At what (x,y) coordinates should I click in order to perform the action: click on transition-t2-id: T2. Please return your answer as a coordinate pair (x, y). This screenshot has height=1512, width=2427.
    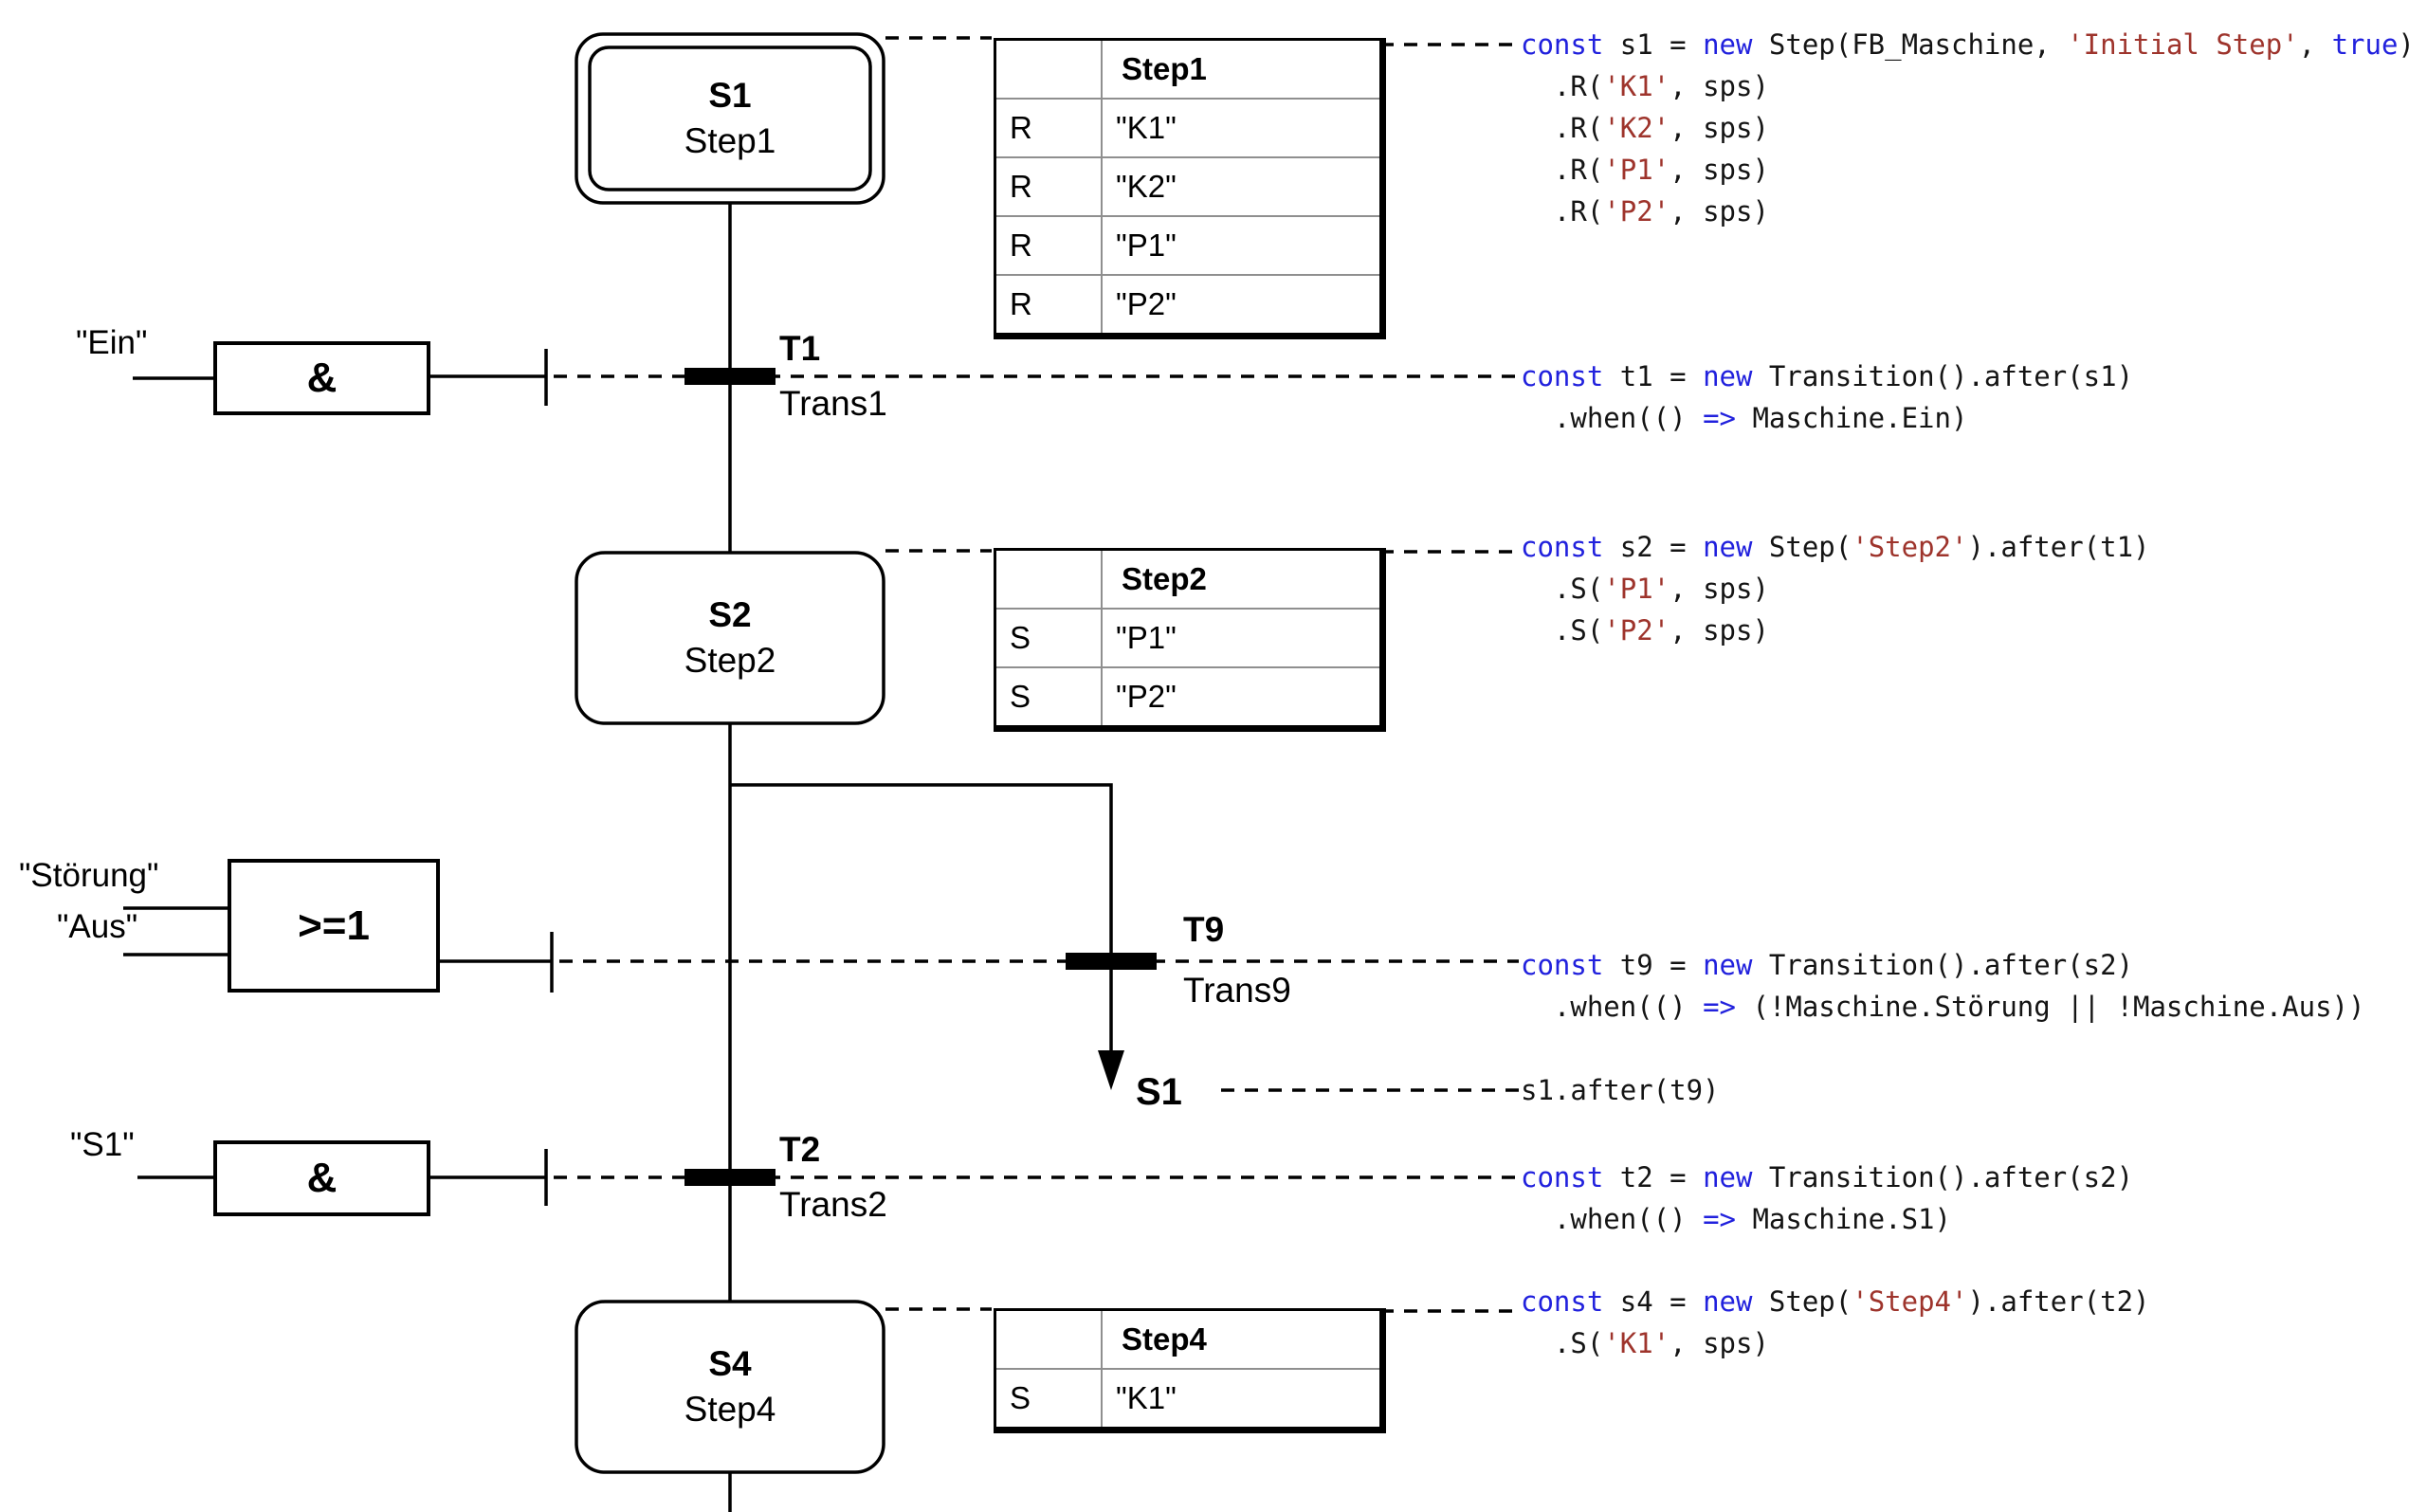
    Looking at the image, I should click on (800, 1150).